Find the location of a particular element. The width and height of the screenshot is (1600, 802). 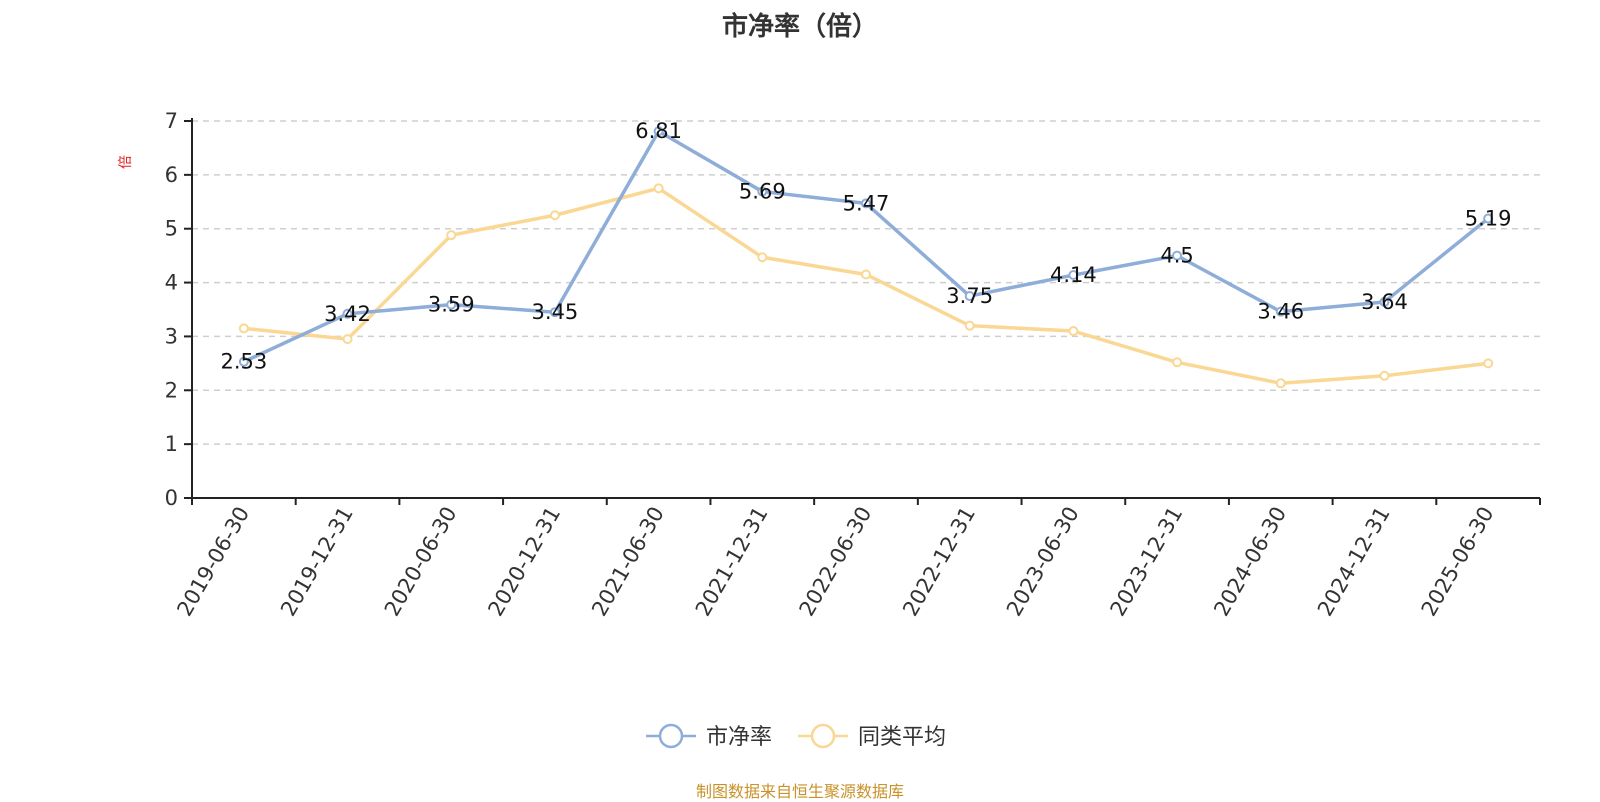

x-tick-label: 2024-12-31 is located at coordinates (1354, 562).